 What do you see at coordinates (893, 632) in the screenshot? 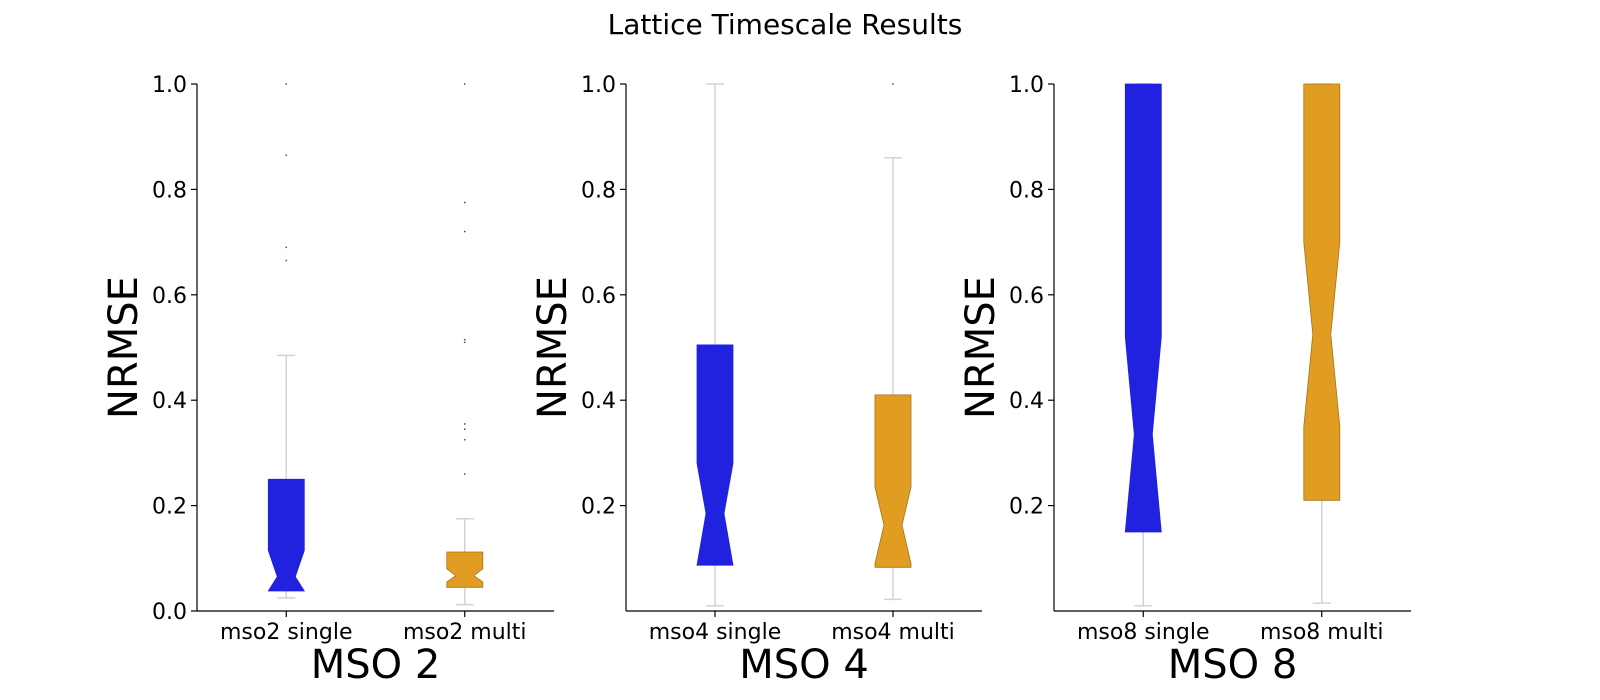
I see `x-tick-label: mso4 multi` at bounding box center [893, 632].